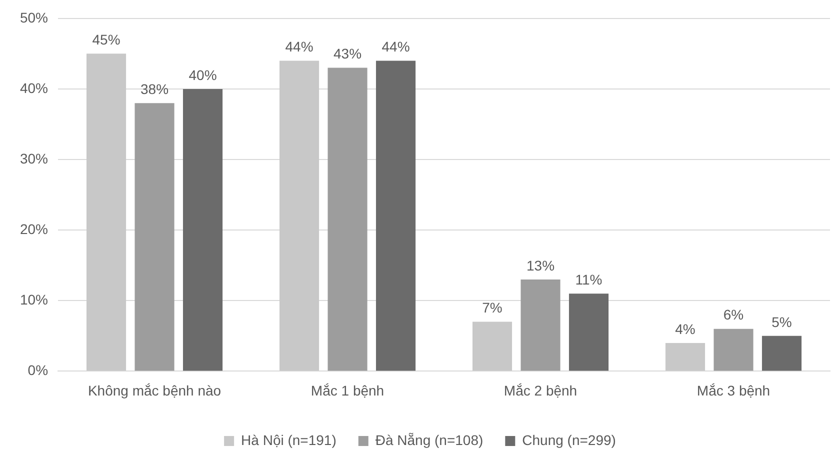 This screenshot has width=840, height=468. Describe the element at coordinates (38, 370) in the screenshot. I see `y-tick-label: 0%` at that location.